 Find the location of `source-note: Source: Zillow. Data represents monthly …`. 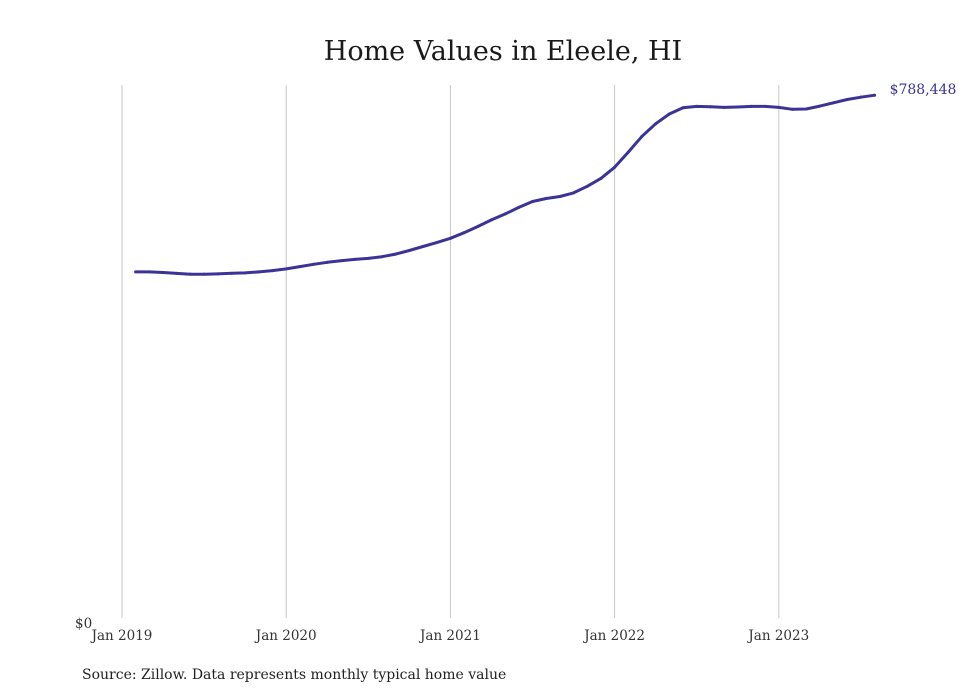

source-note: Source: Zillow. Data represents monthly … is located at coordinates (294, 675).